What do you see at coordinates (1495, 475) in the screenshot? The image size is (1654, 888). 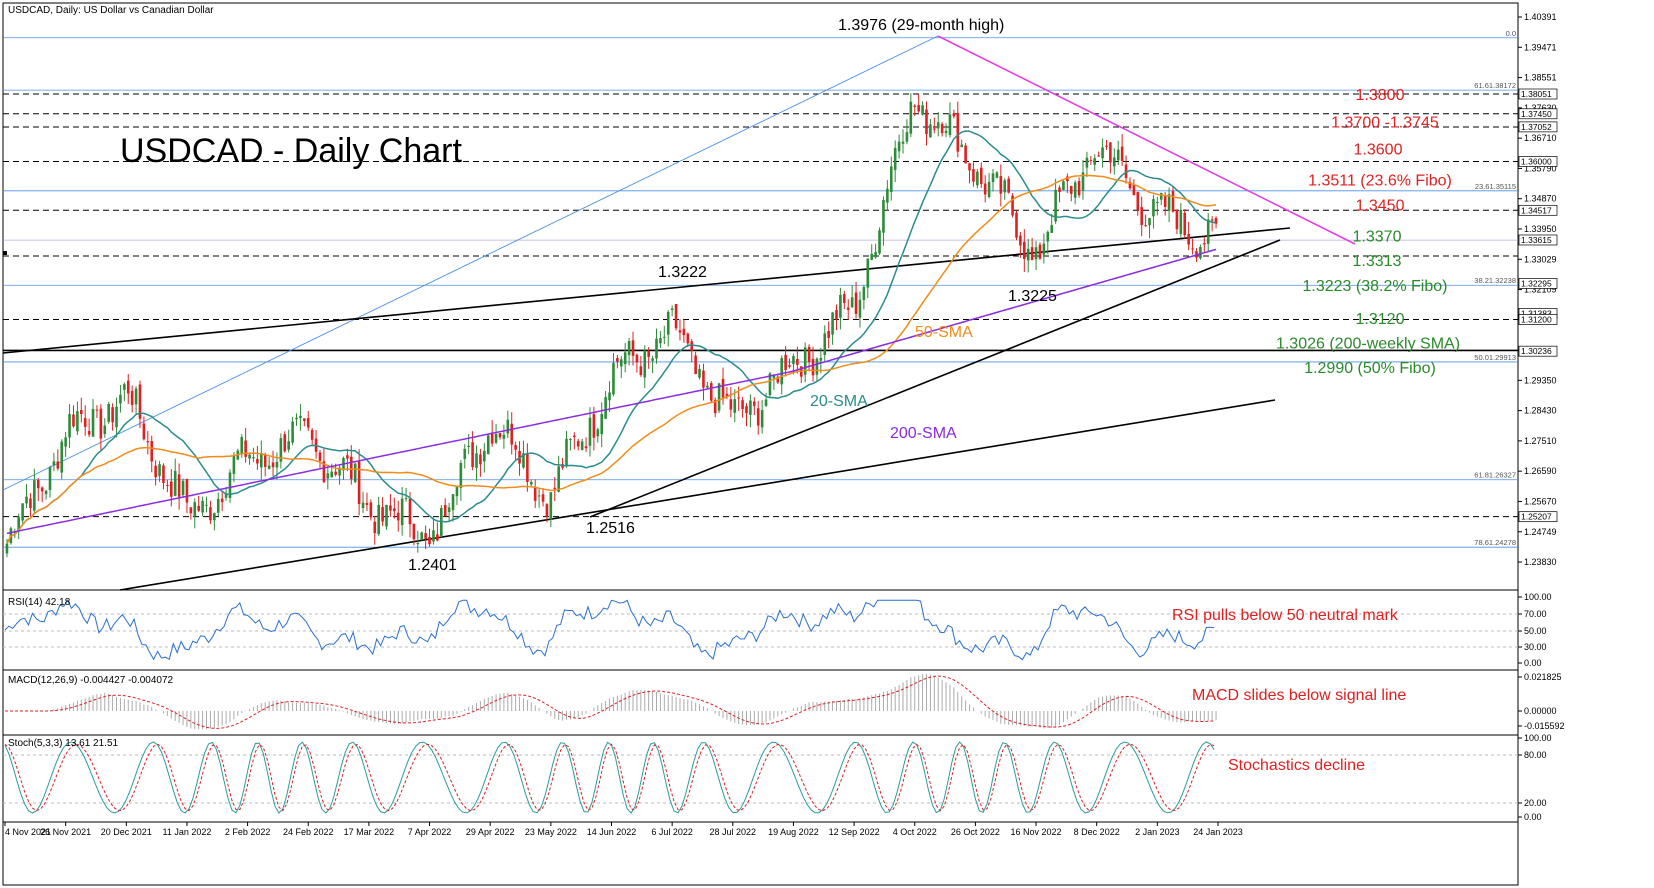 I see `fib-label: 61.81.26327` at bounding box center [1495, 475].